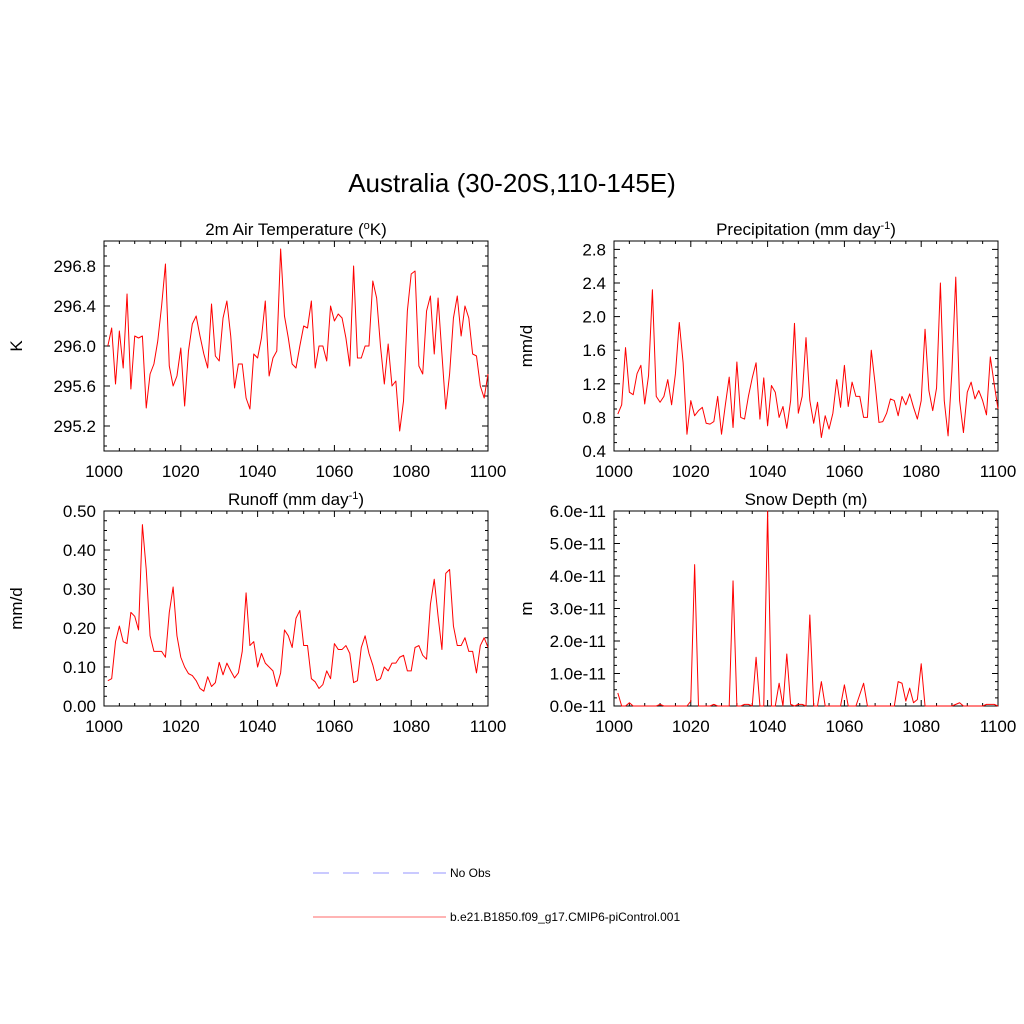 Image resolution: width=1024 pixels, height=1024 pixels. Describe the element at coordinates (614, 726) in the screenshot. I see `panel-4-xtick-label-1000: 1000` at that location.